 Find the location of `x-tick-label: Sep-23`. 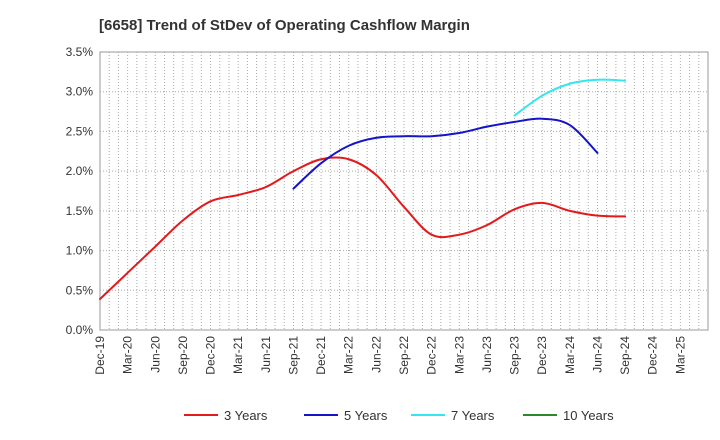

x-tick-label: Sep-23 is located at coordinates (515, 355).